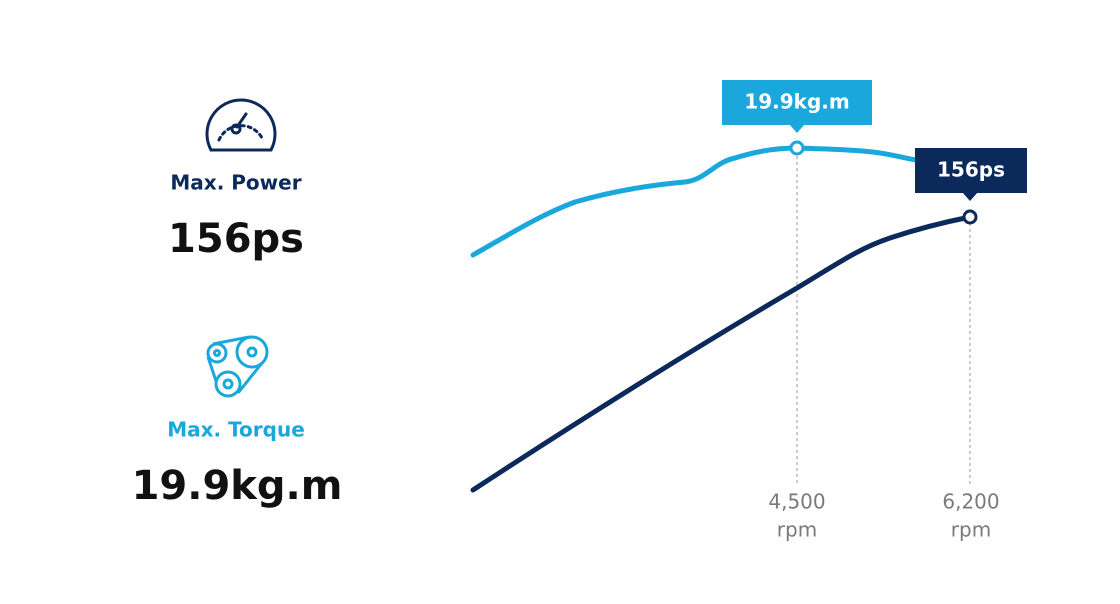 The width and height of the screenshot is (1120, 604). Describe the element at coordinates (237, 366) in the screenshot. I see `torque-icon` at that location.